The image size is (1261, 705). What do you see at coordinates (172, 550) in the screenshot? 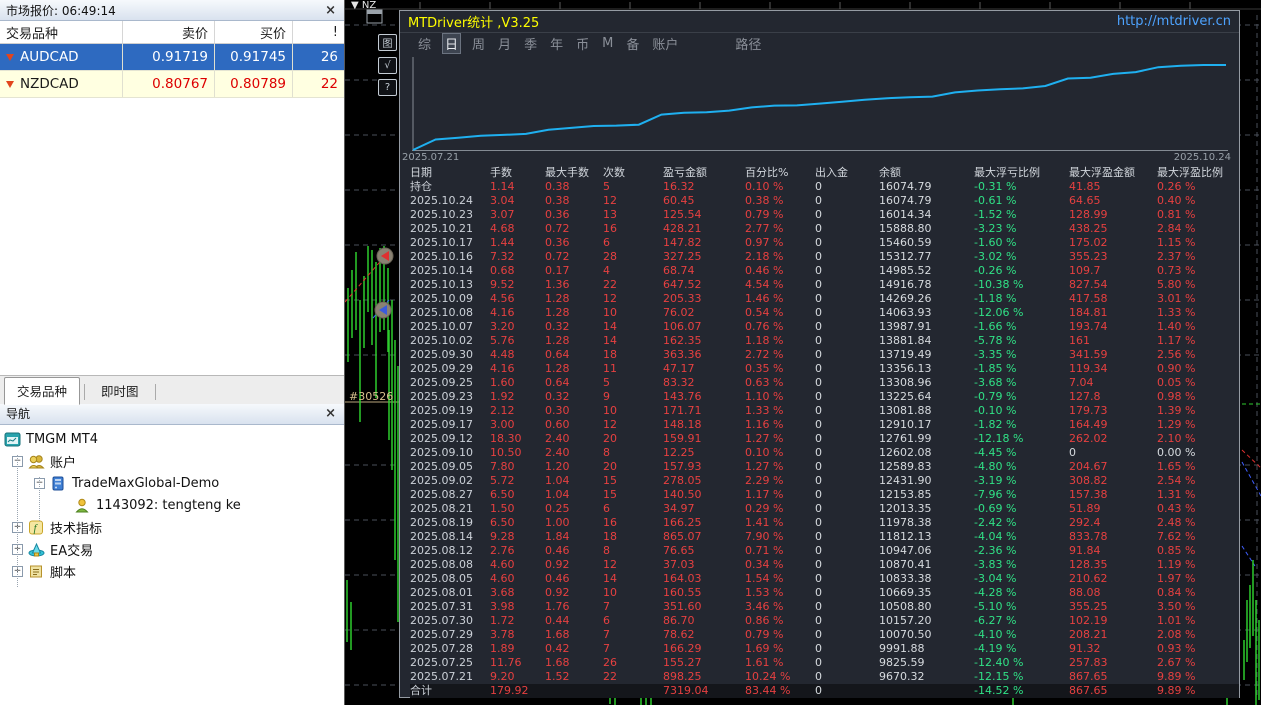
I see `navigator-item-ea-: + EA交易` at bounding box center [172, 550].